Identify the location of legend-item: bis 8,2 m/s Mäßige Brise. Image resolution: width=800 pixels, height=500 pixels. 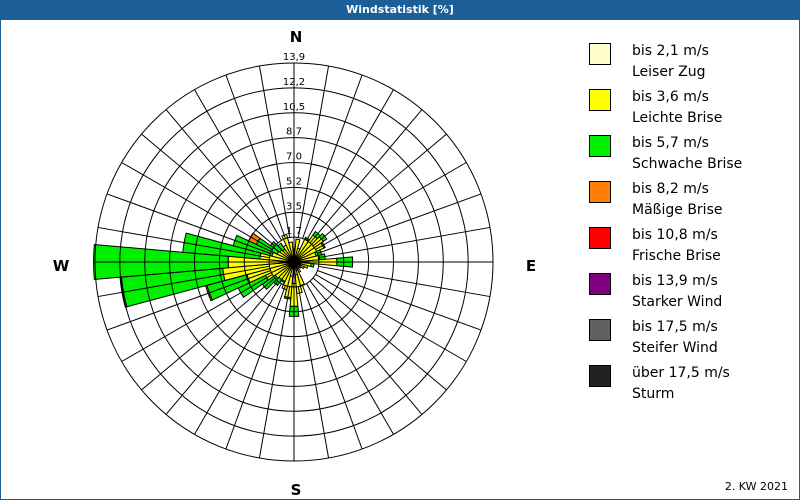
(689, 201).